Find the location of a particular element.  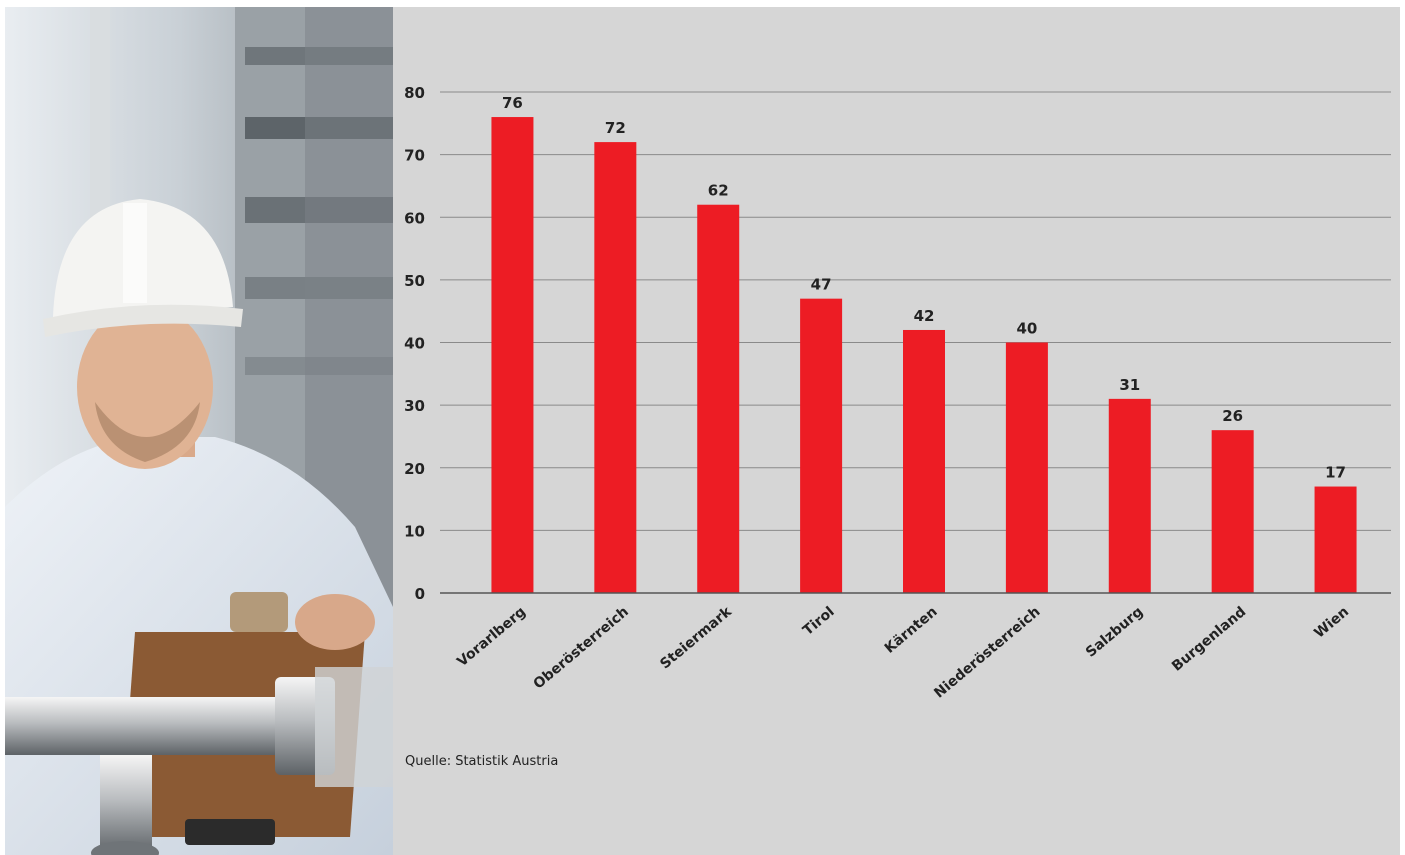

source-note: Quelle: Statistik Austria is located at coordinates (482, 761).